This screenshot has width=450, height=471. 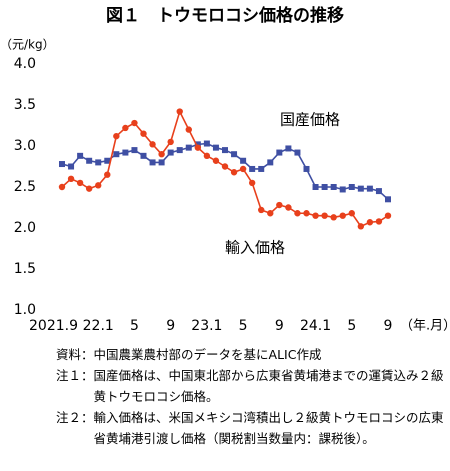 What do you see at coordinates (25, 187) in the screenshot?
I see `y-tick-label: 2.5` at bounding box center [25, 187].